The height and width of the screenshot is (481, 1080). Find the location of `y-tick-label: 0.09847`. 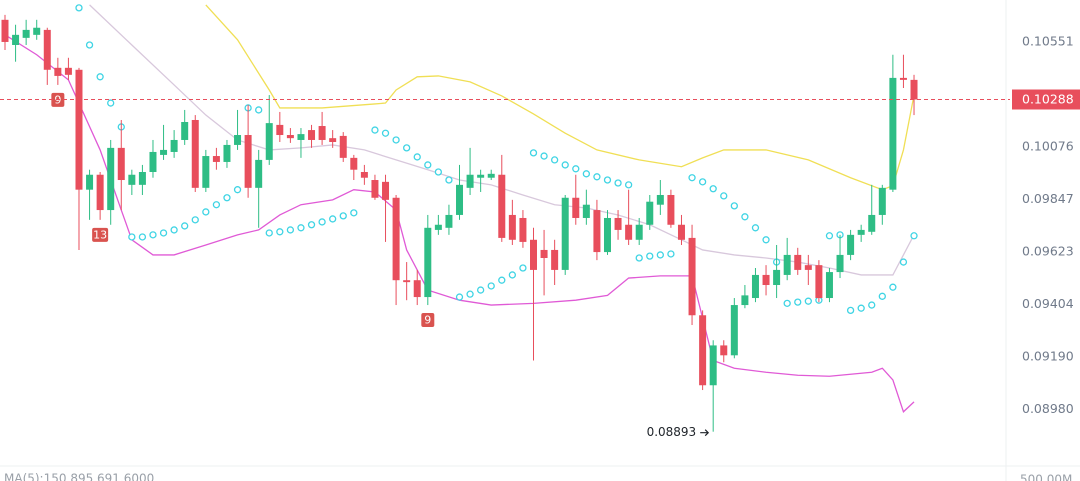

y-tick-label: 0.09847 is located at coordinates (1048, 198).